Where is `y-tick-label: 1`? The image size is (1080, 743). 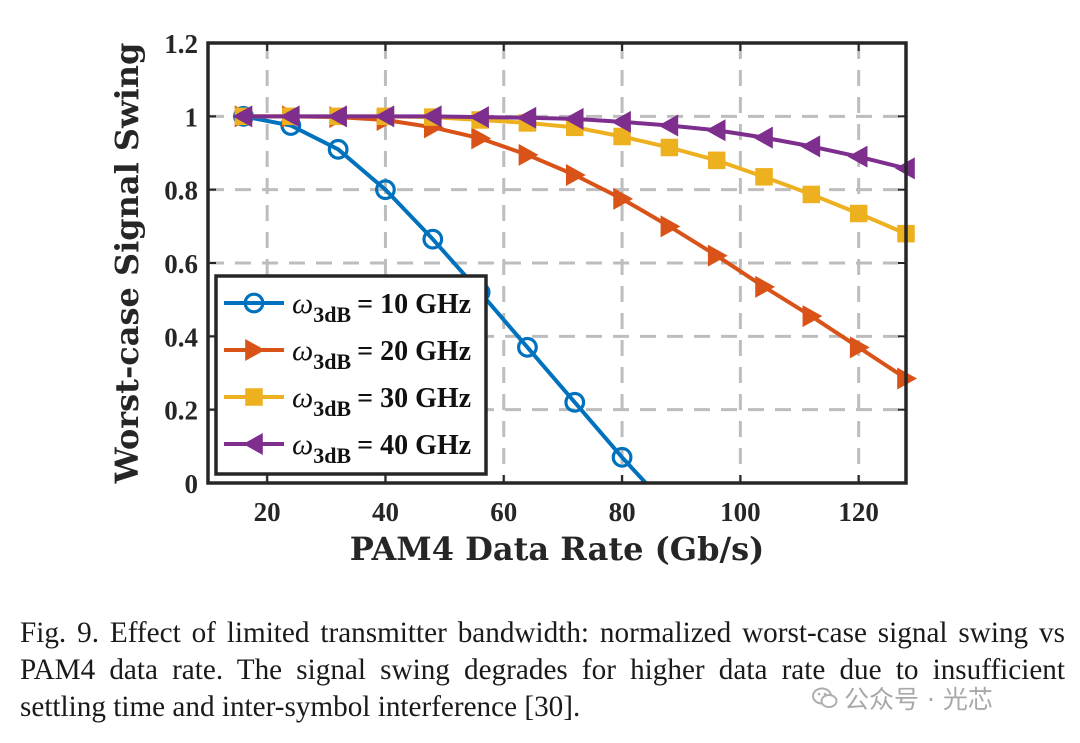
y-tick-label: 1 is located at coordinates (192, 117).